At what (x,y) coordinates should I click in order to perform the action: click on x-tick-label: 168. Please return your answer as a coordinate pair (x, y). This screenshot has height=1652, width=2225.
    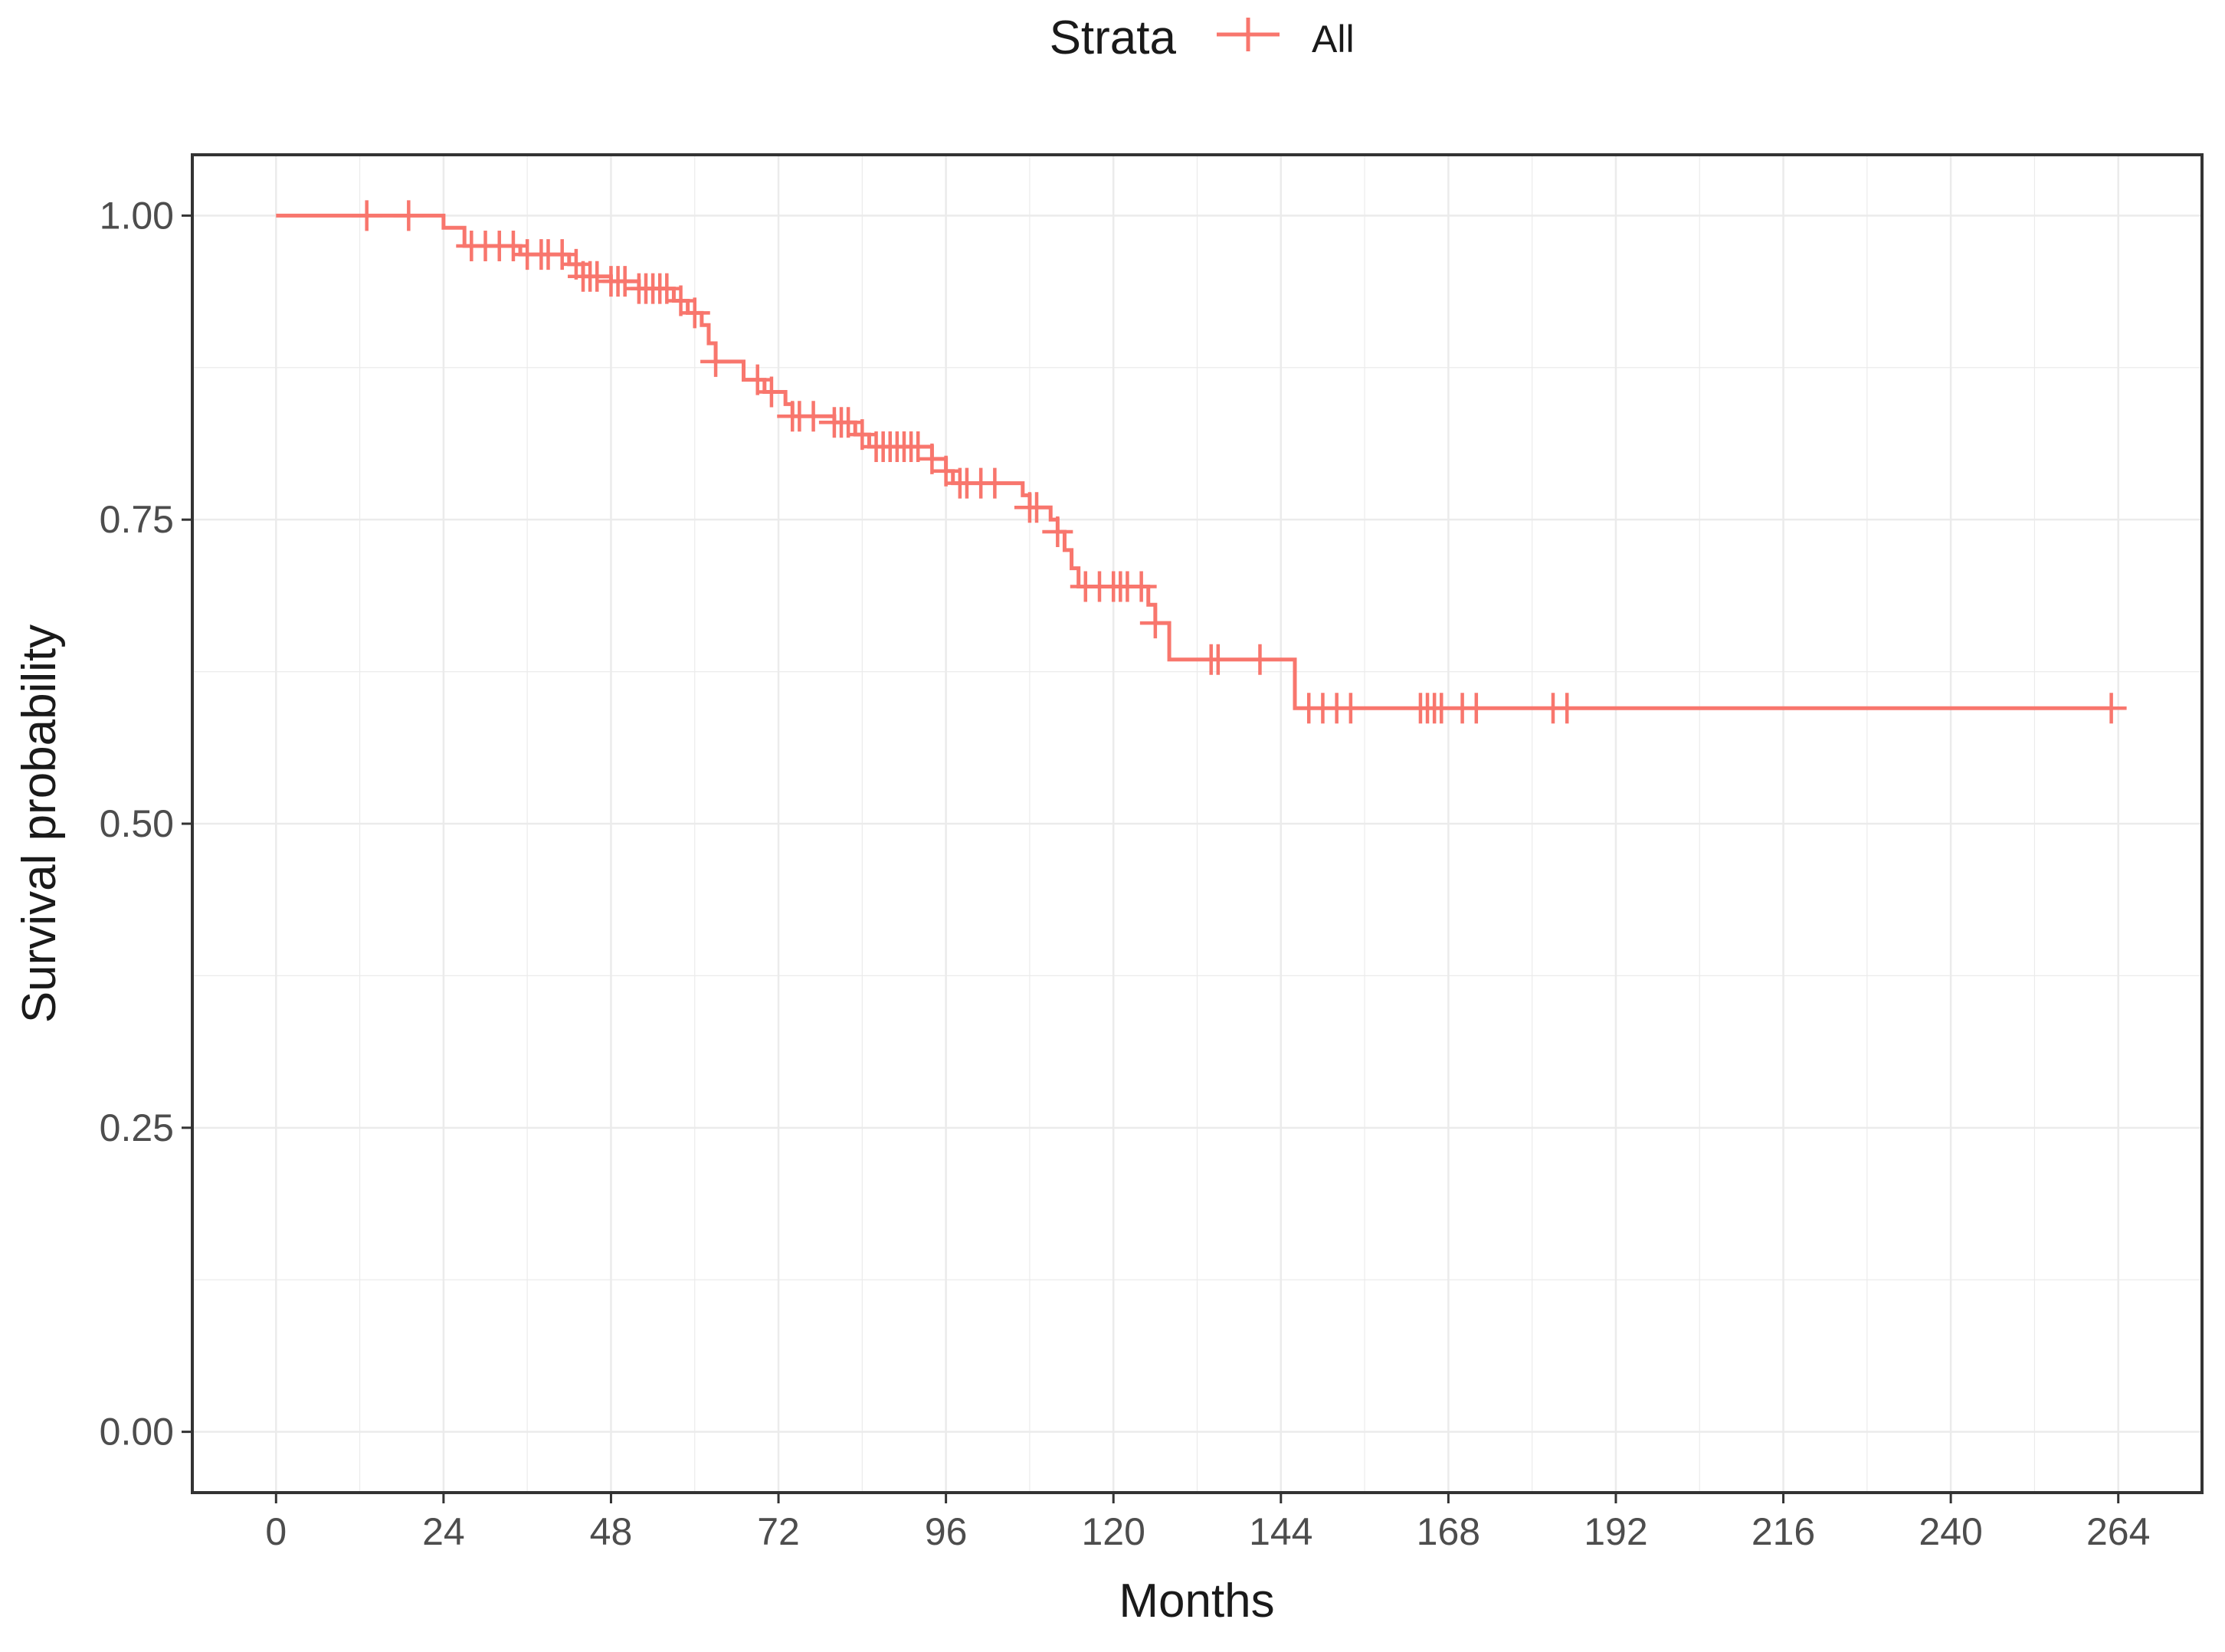
    Looking at the image, I should click on (1448, 1532).